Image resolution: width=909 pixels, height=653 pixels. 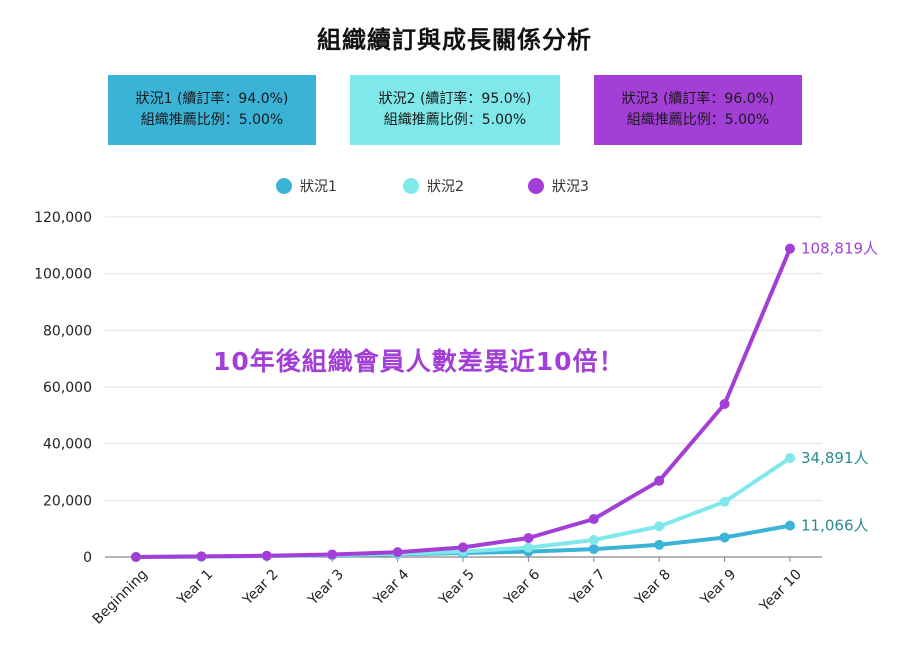 What do you see at coordinates (839, 249) in the screenshot?
I see `end-value-label-series-3: 108,819人` at bounding box center [839, 249].